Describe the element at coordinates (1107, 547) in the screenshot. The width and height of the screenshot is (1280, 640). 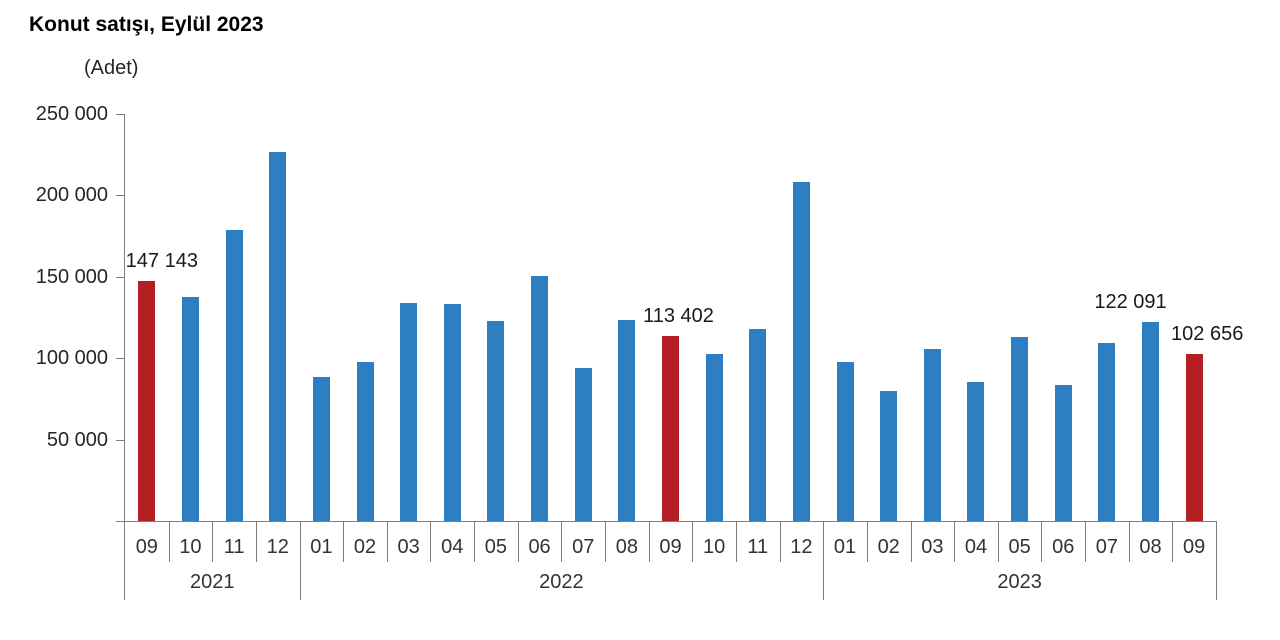
I see `month-label-2023-07: 07` at that location.